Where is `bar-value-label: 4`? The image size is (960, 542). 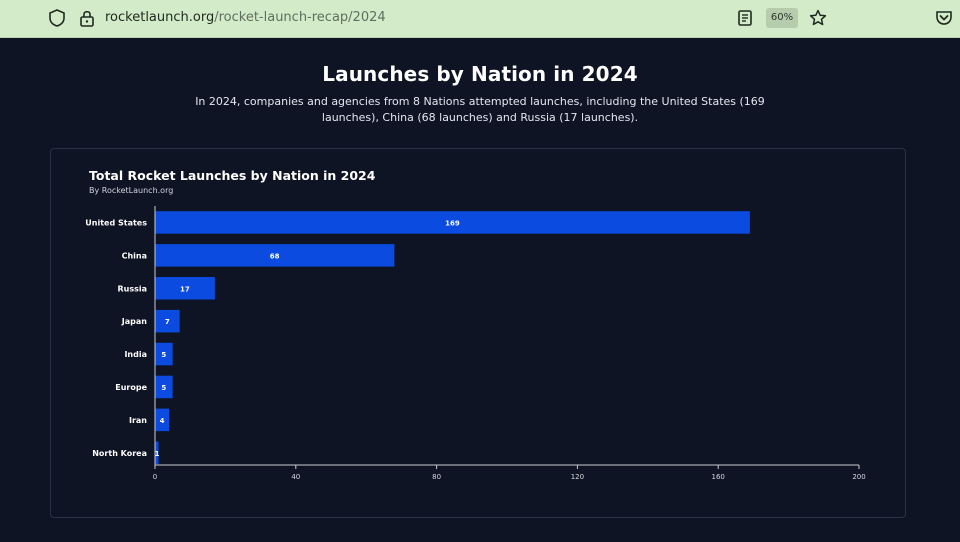 bar-value-label: 4 is located at coordinates (162, 421).